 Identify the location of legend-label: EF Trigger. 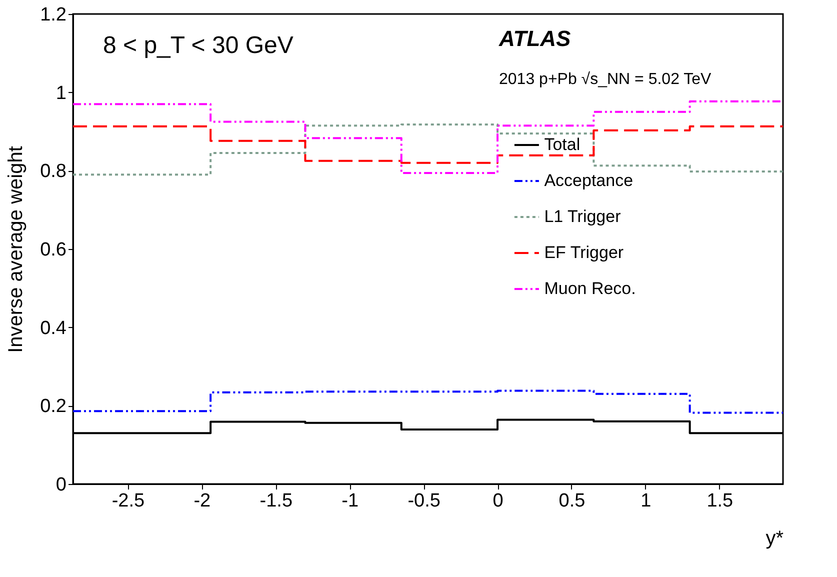
(584, 252).